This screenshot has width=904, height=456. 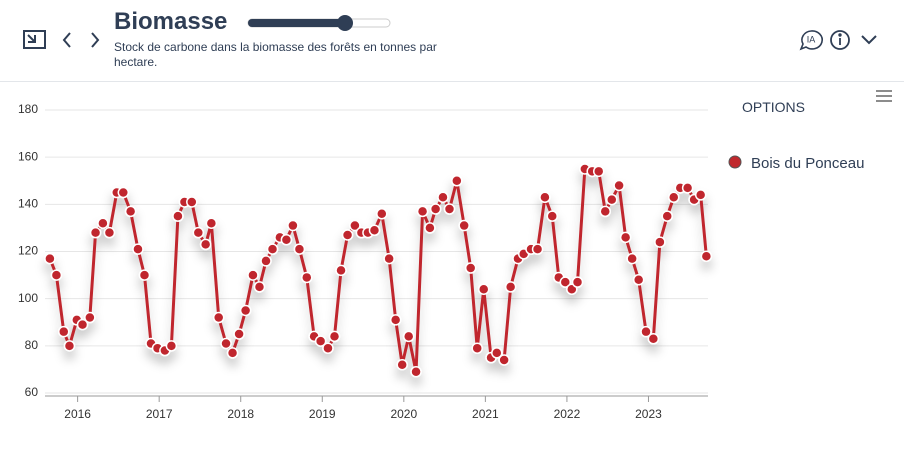 What do you see at coordinates (567, 414) in the screenshot?
I see `x-tick-label: 2022` at bounding box center [567, 414].